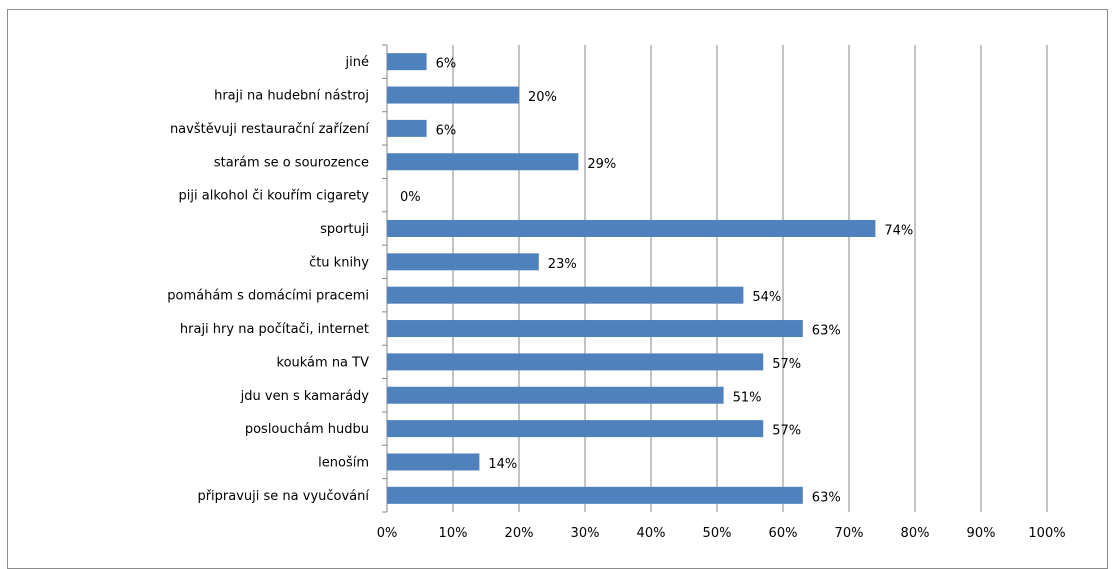 The height and width of the screenshot is (569, 1117). Describe the element at coordinates (339, 262) in the screenshot. I see `category-label: čtu knihy` at that location.